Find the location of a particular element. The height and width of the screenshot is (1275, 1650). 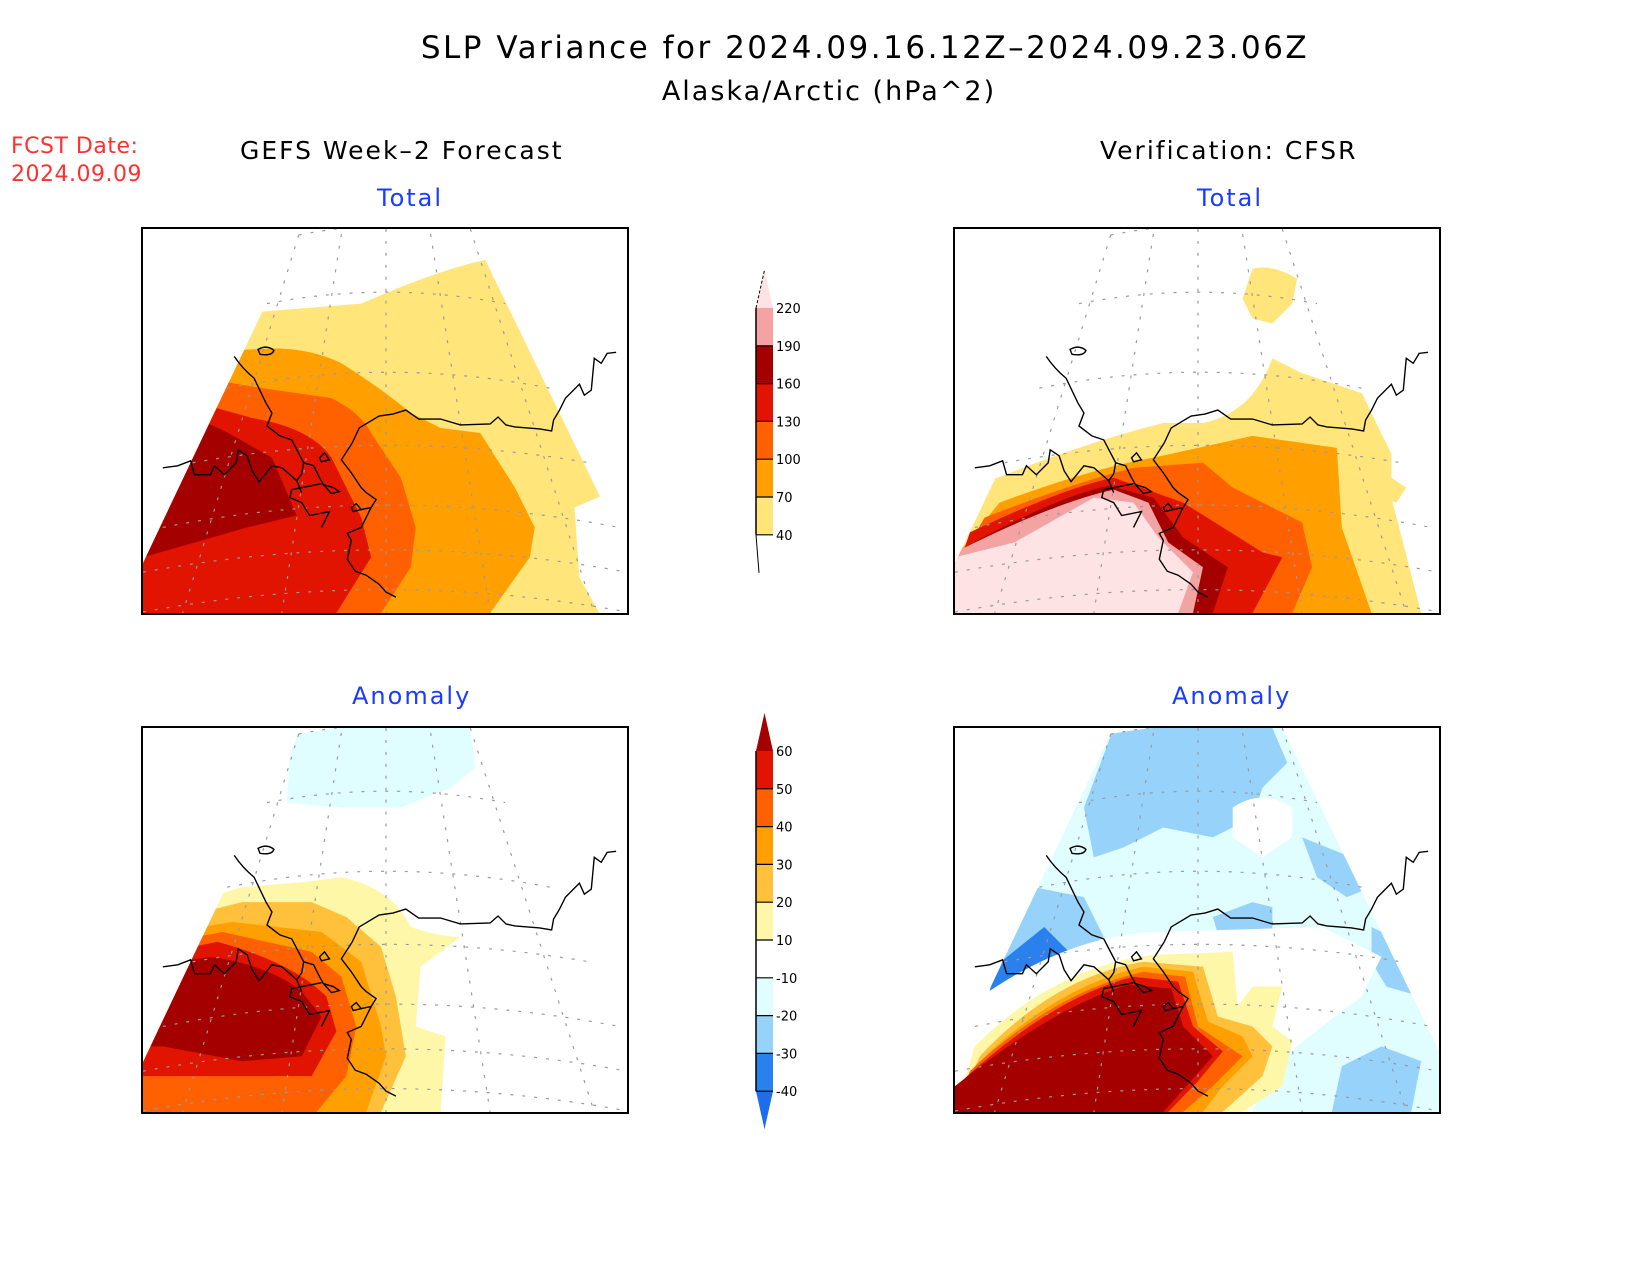

fcst-date-value: 2024.09.09 is located at coordinates (76, 174).